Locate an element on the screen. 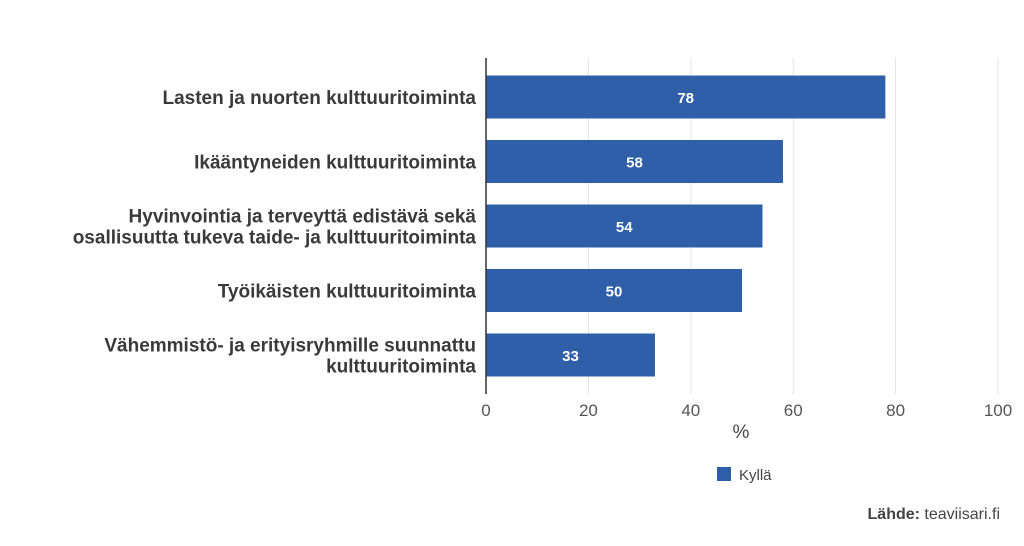 The height and width of the screenshot is (546, 1024). x-tick-label: 40 is located at coordinates (690, 410).